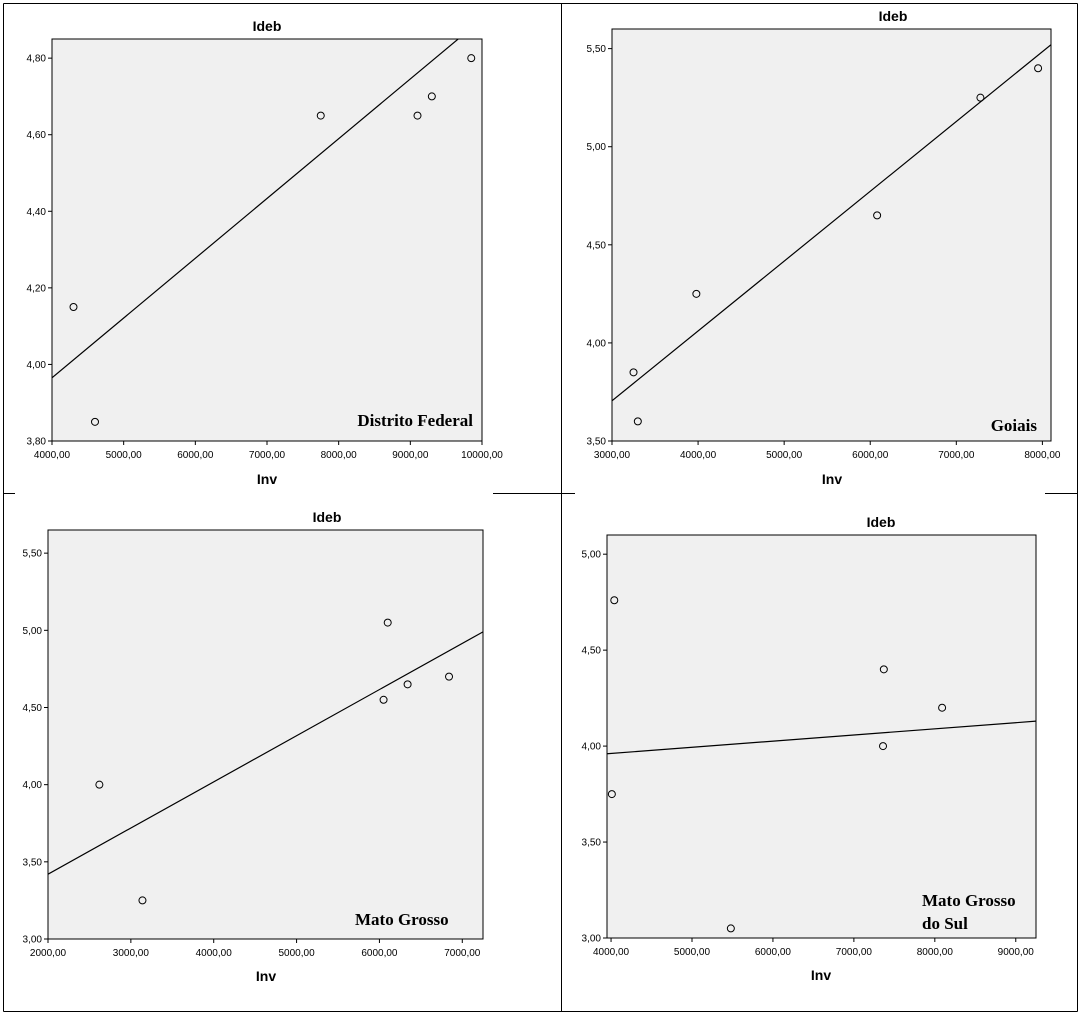 The height and width of the screenshot is (1016, 1082). What do you see at coordinates (1014, 425) in the screenshot?
I see `panel-label: Goiais` at bounding box center [1014, 425].